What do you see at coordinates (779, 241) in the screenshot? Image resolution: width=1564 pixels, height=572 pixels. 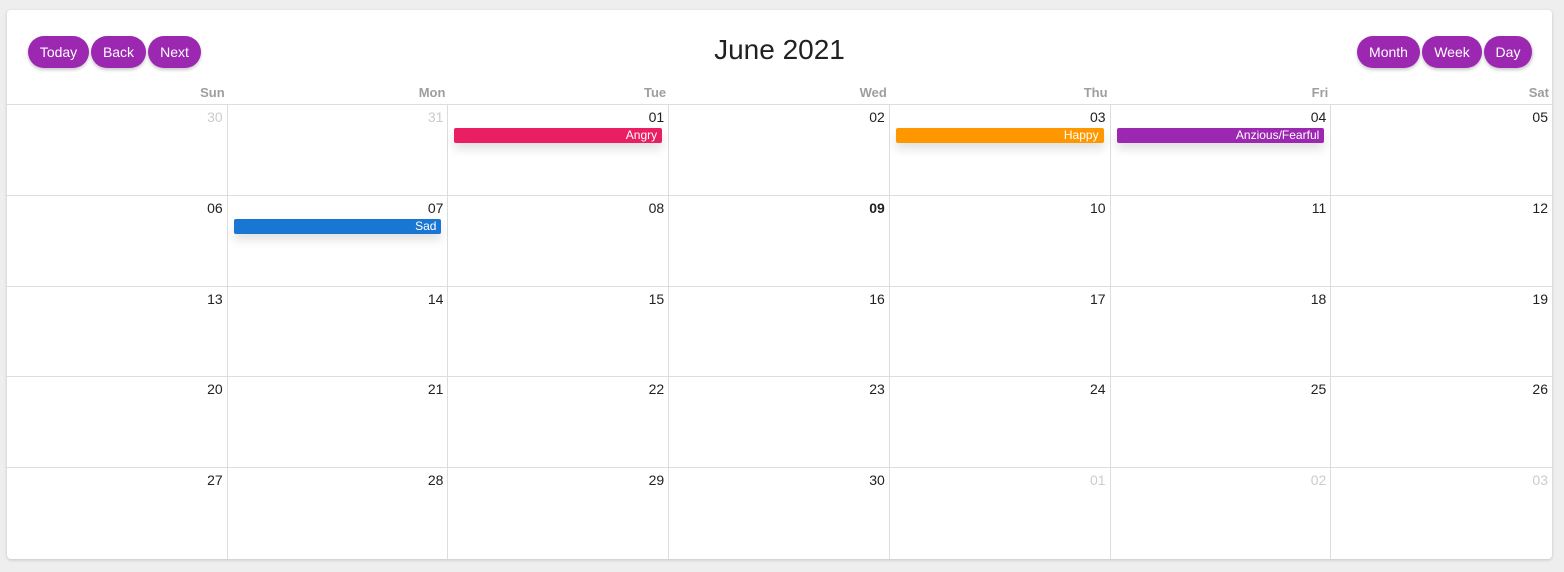 I see `day-cell: 09` at bounding box center [779, 241].